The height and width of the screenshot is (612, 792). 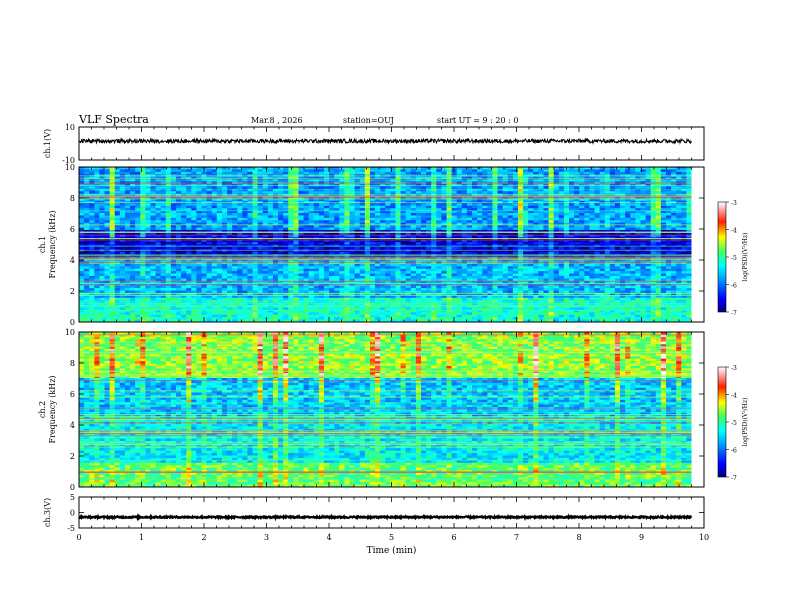 I want to click on ch1-spectrogram-ytick-label: 0, so click(x=72, y=322).